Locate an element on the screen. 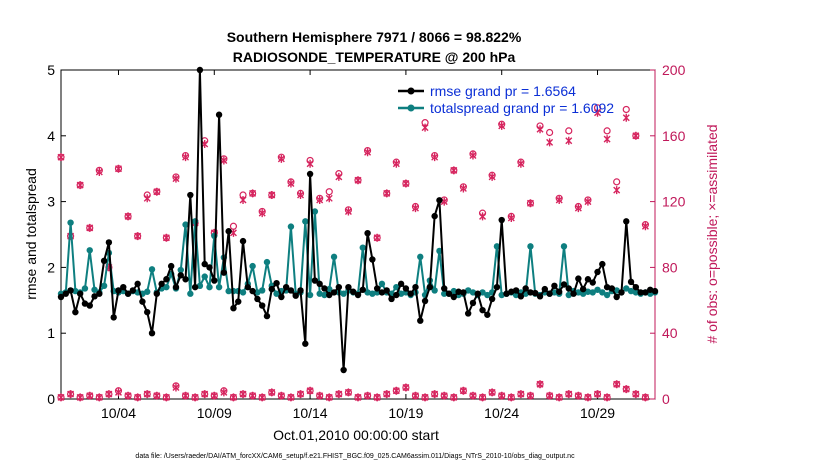 This screenshot has width=830, height=470. y2-tick-label: 40 is located at coordinates (670, 333).